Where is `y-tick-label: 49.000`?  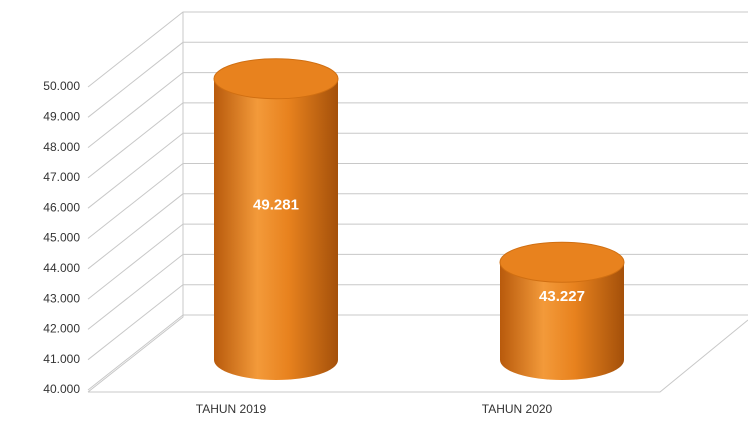
y-tick-label: 49.000 is located at coordinates (61, 116).